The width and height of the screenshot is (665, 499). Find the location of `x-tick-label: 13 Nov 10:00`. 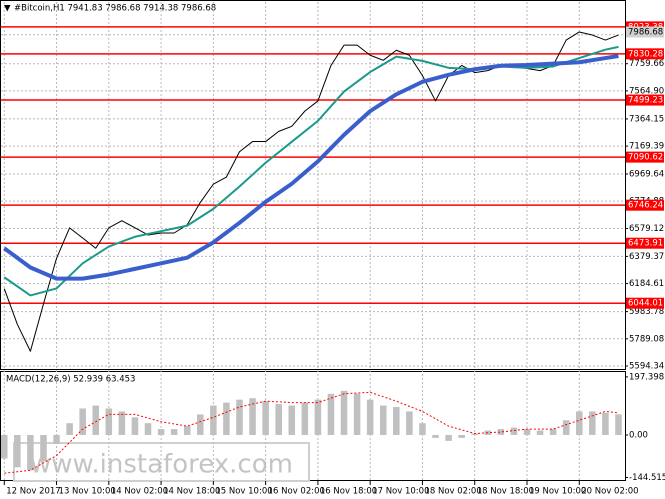

x-tick-label: 13 Nov 10:00 is located at coordinates (87, 492).